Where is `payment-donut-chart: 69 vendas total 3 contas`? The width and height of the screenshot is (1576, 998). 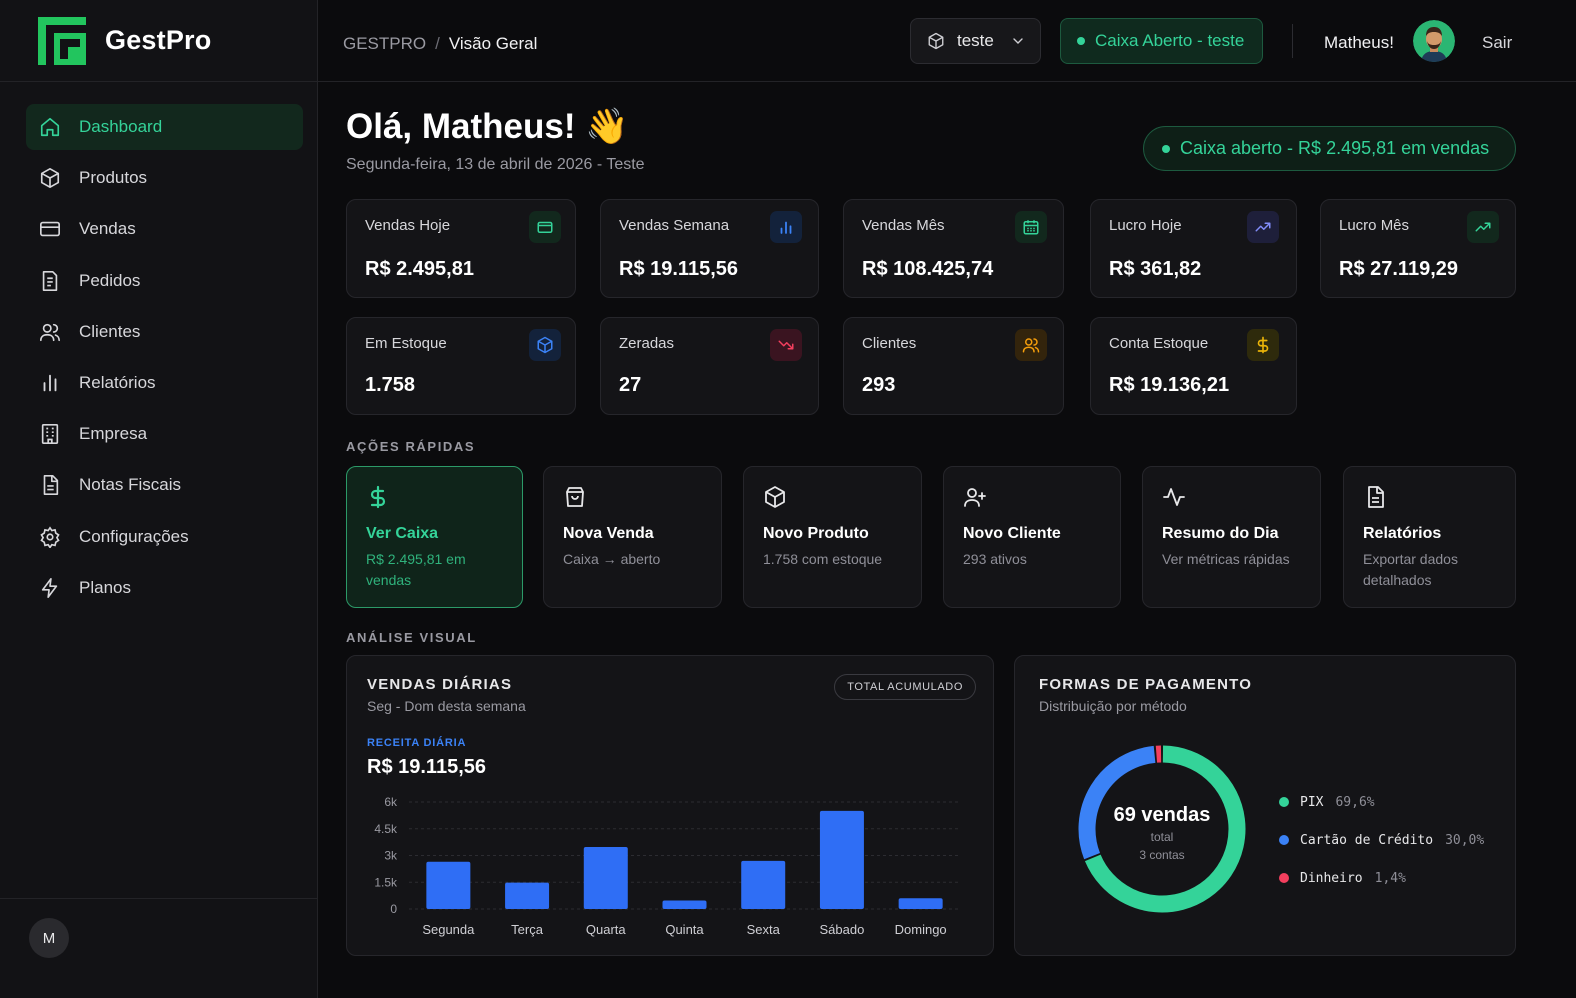
payment-donut-chart: 69 vendas total 3 contas is located at coordinates (1162, 829).